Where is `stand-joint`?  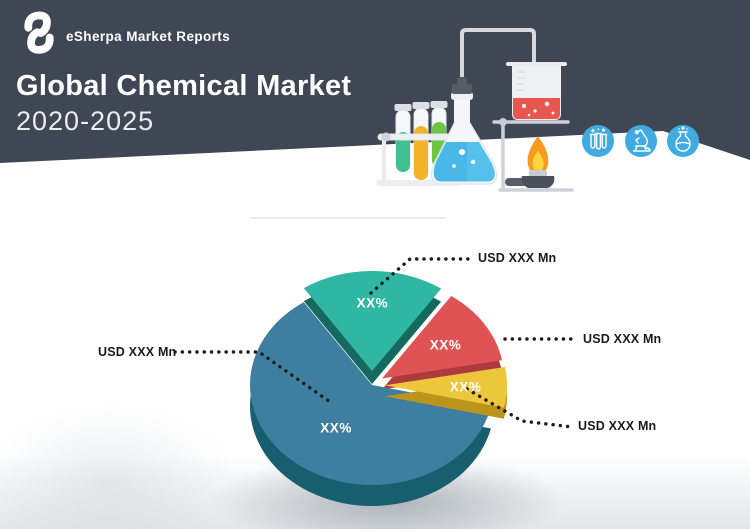
stand-joint is located at coordinates (503, 122).